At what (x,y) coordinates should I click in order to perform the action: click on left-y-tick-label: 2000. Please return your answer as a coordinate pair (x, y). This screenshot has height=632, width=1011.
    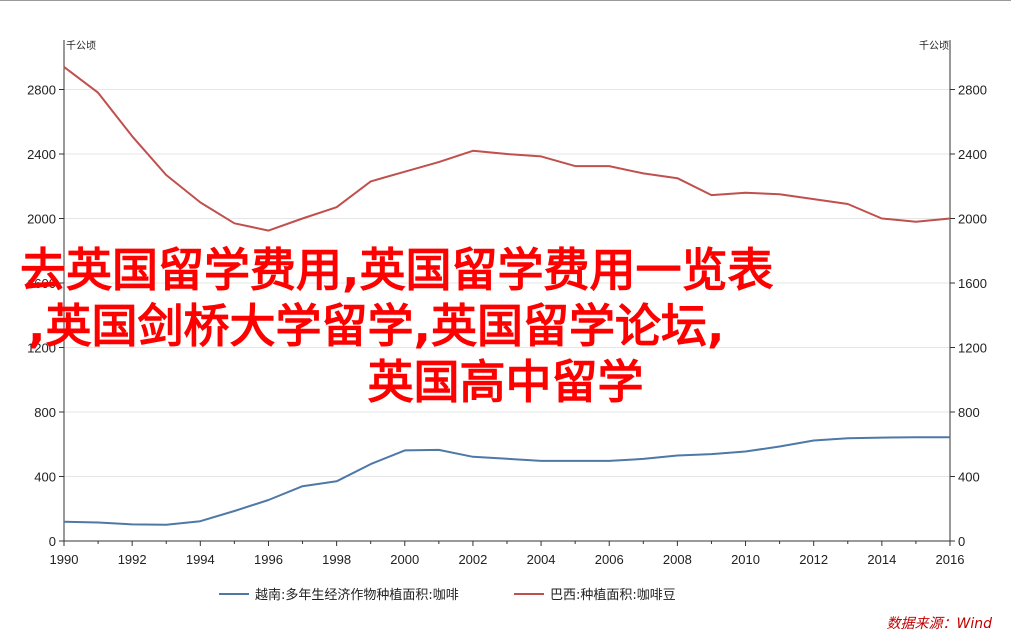
    Looking at the image, I should click on (41, 219).